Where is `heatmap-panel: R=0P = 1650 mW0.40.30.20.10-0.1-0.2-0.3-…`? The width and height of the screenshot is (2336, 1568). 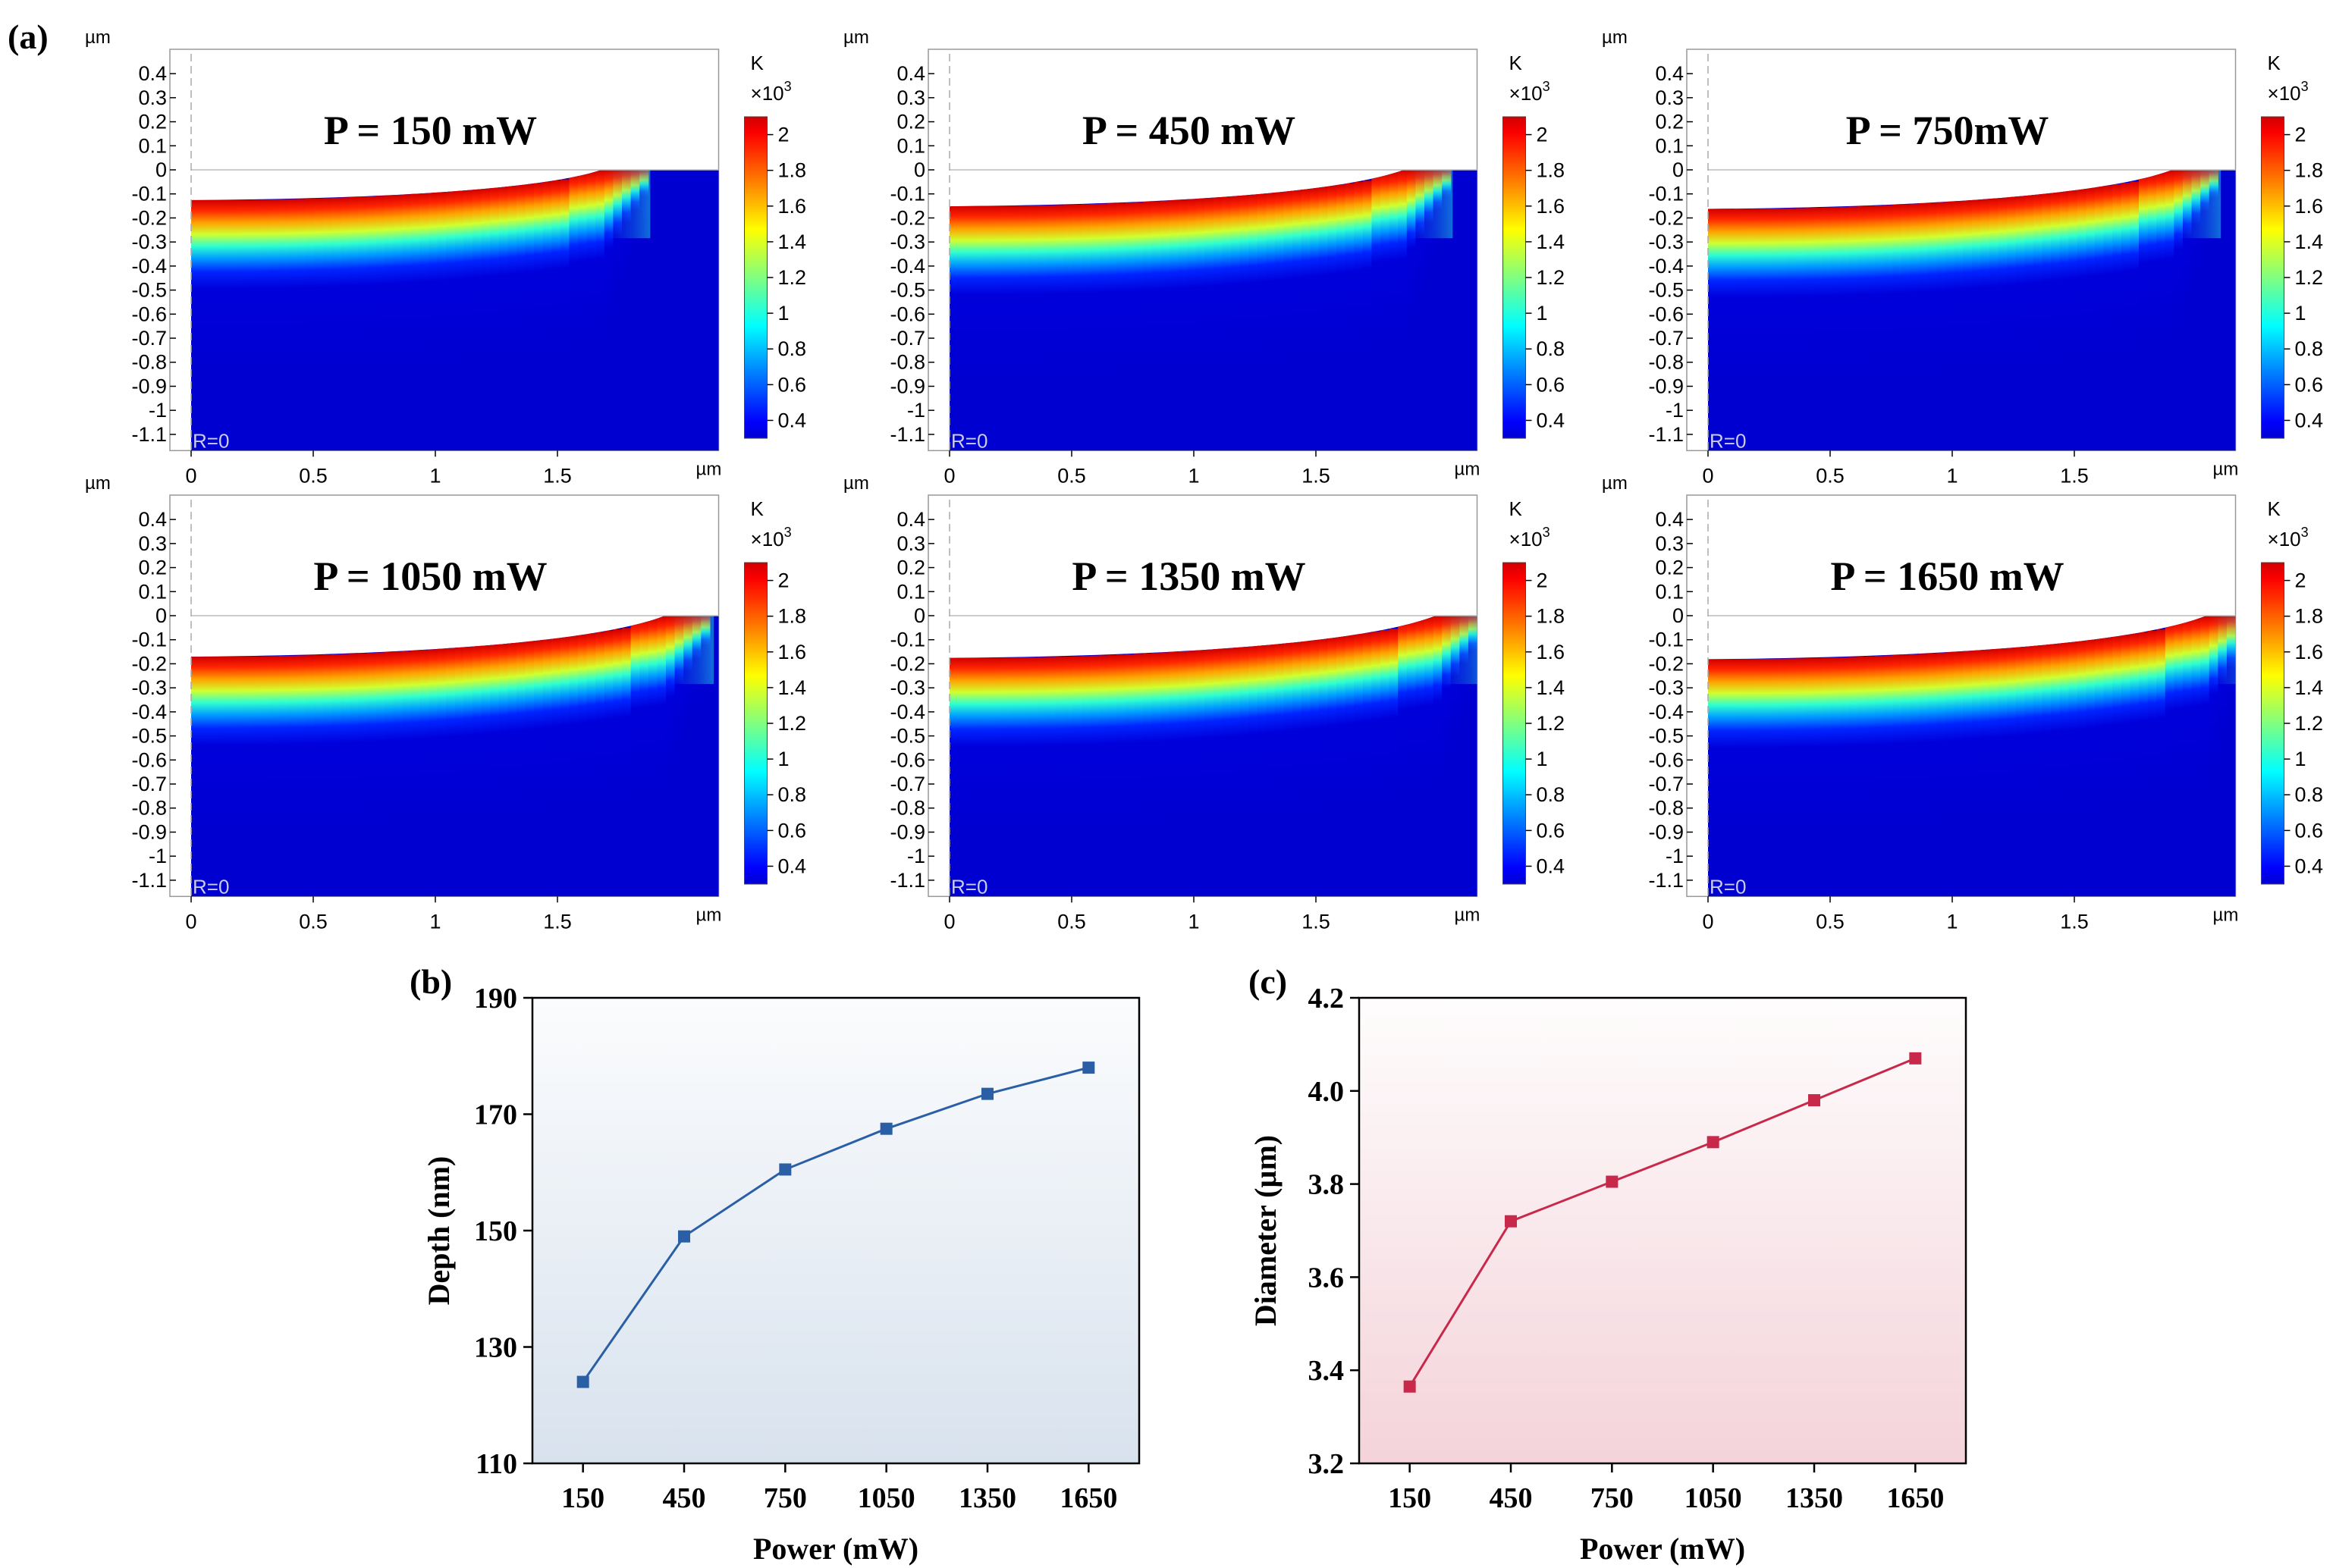 heatmap-panel: R=0P = 1650 mW0.40.30.20.10-0.1-0.2-0.3-… is located at coordinates (1963, 703).